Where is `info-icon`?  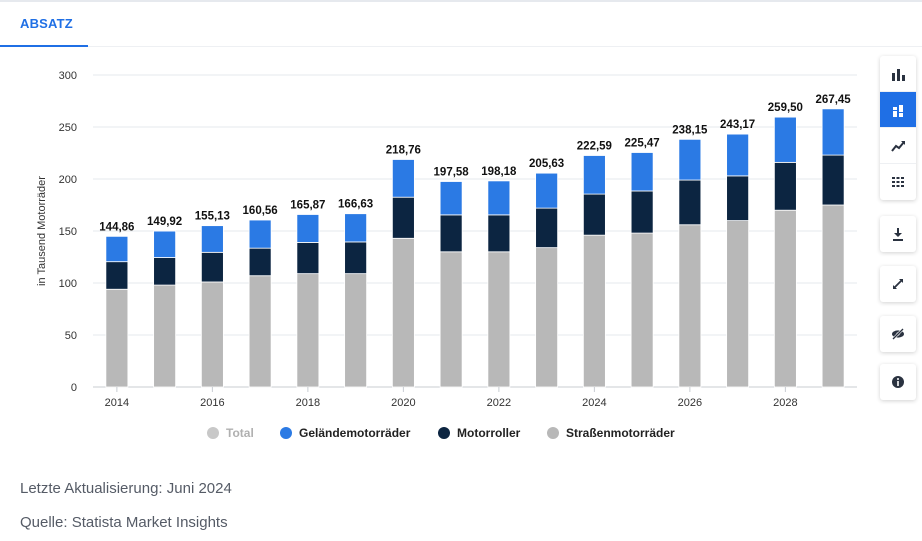
info-icon is located at coordinates (898, 382).